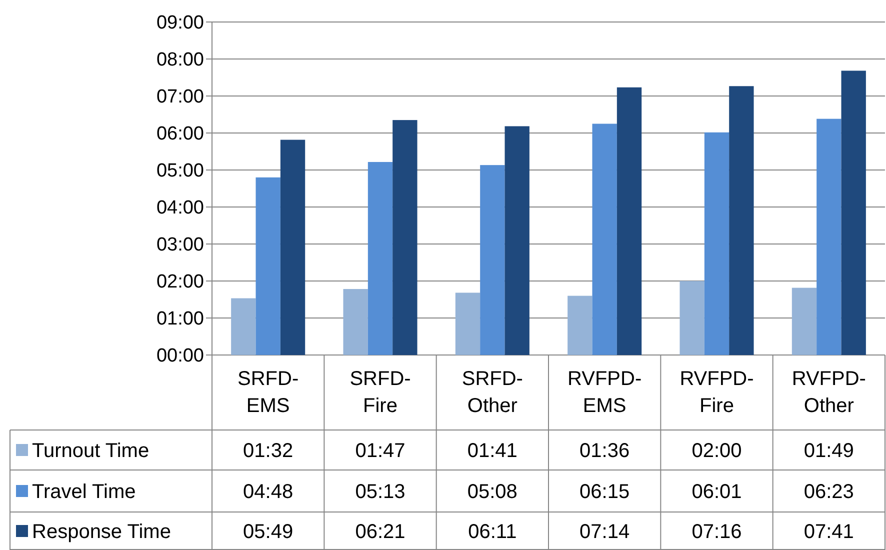 The height and width of the screenshot is (550, 886). Describe the element at coordinates (180, 208) in the screenshot. I see `y-tick-label: 04:00` at that location.